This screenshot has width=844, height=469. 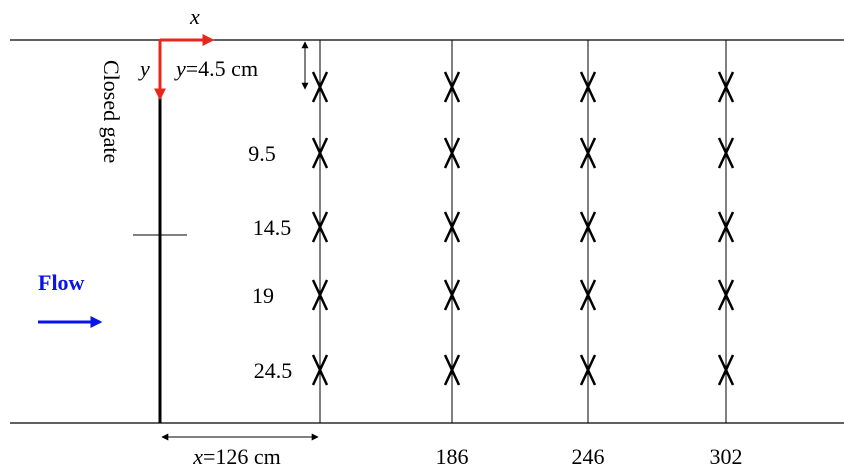 I want to click on depth-value: =4.5 cm, so click(x=222, y=68).